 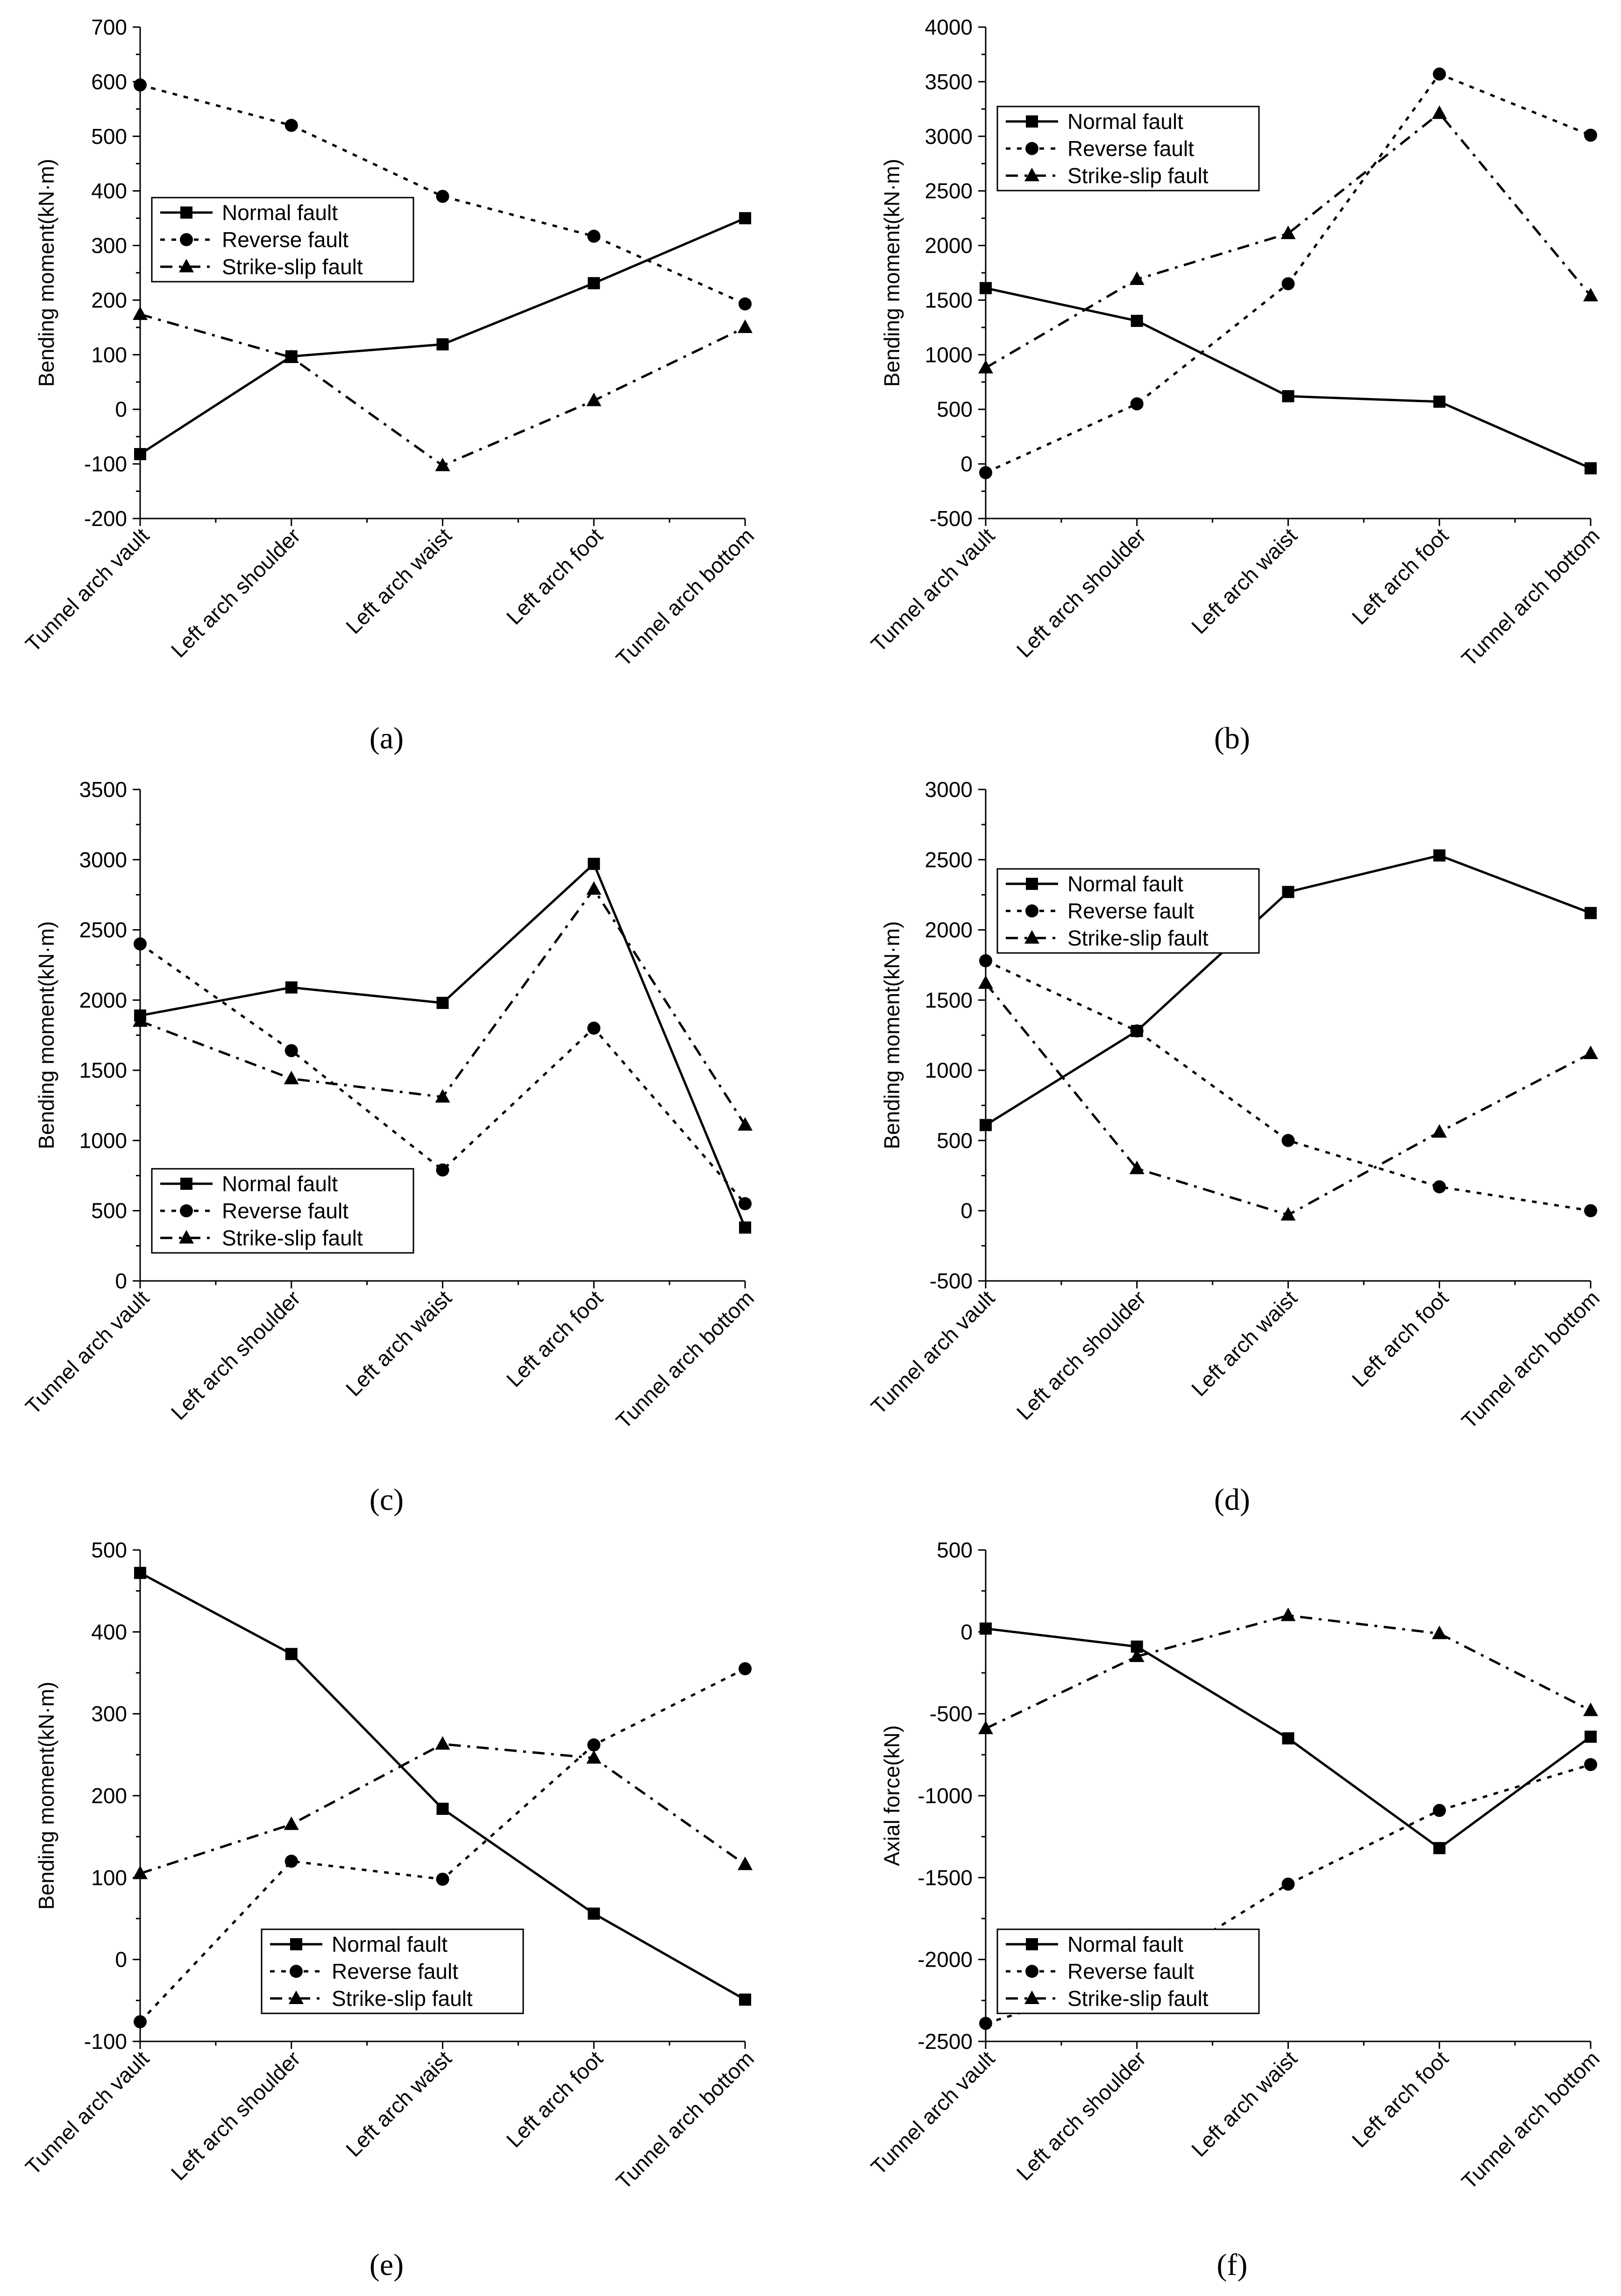 I want to click on y-tick-label: -2500, so click(x=945, y=2041).